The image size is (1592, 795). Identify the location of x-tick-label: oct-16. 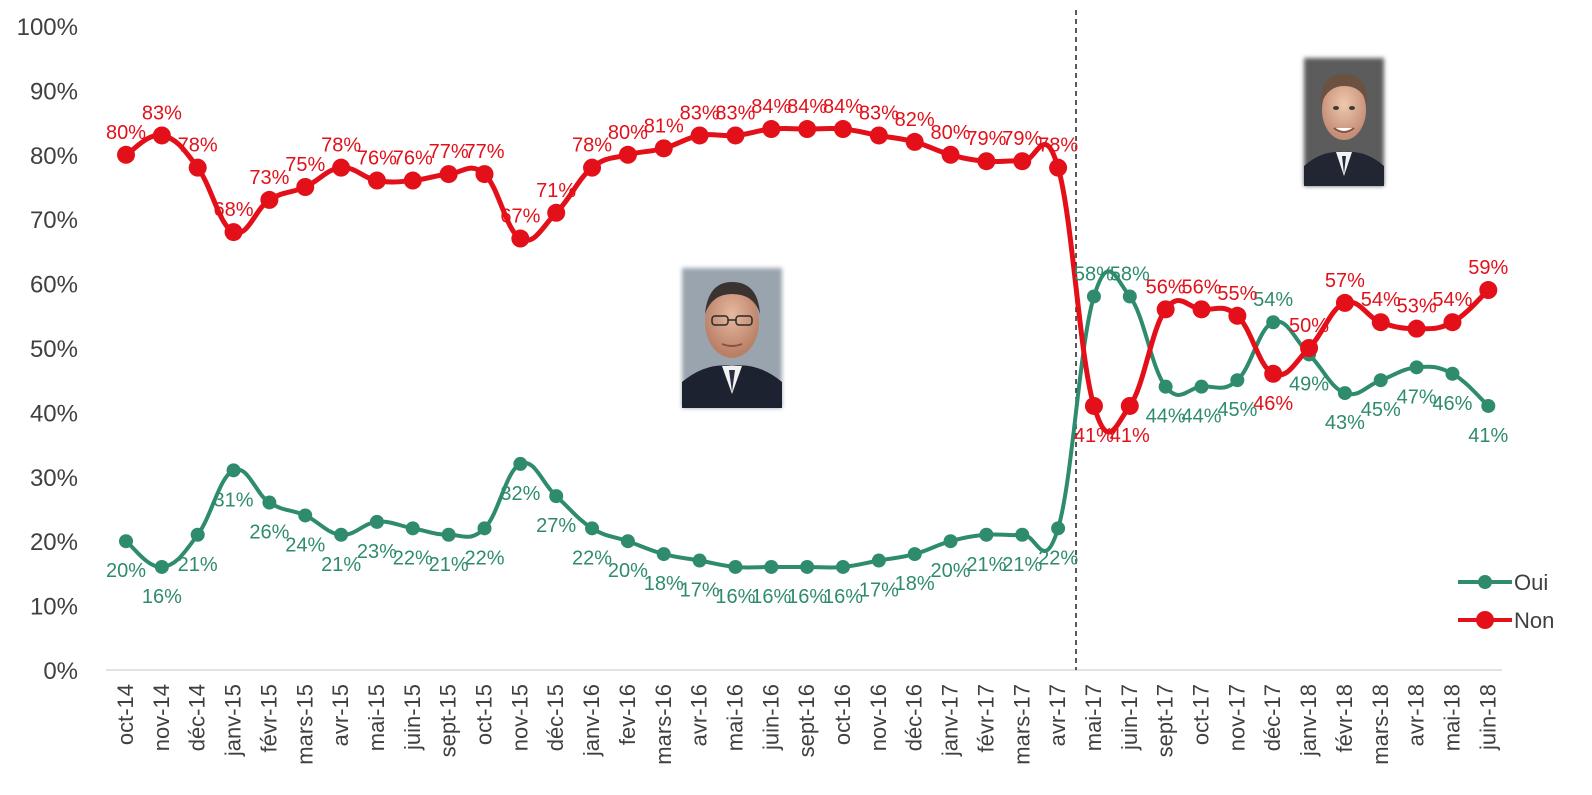
(842, 714).